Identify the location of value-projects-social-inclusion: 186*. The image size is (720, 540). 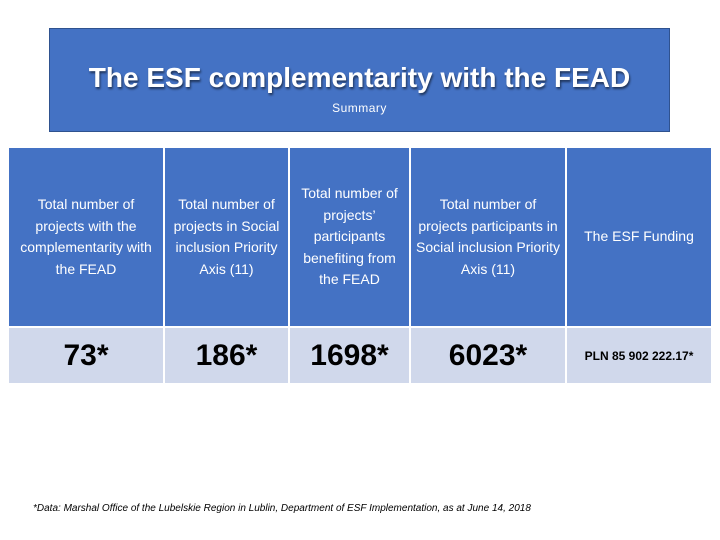
(226, 355).